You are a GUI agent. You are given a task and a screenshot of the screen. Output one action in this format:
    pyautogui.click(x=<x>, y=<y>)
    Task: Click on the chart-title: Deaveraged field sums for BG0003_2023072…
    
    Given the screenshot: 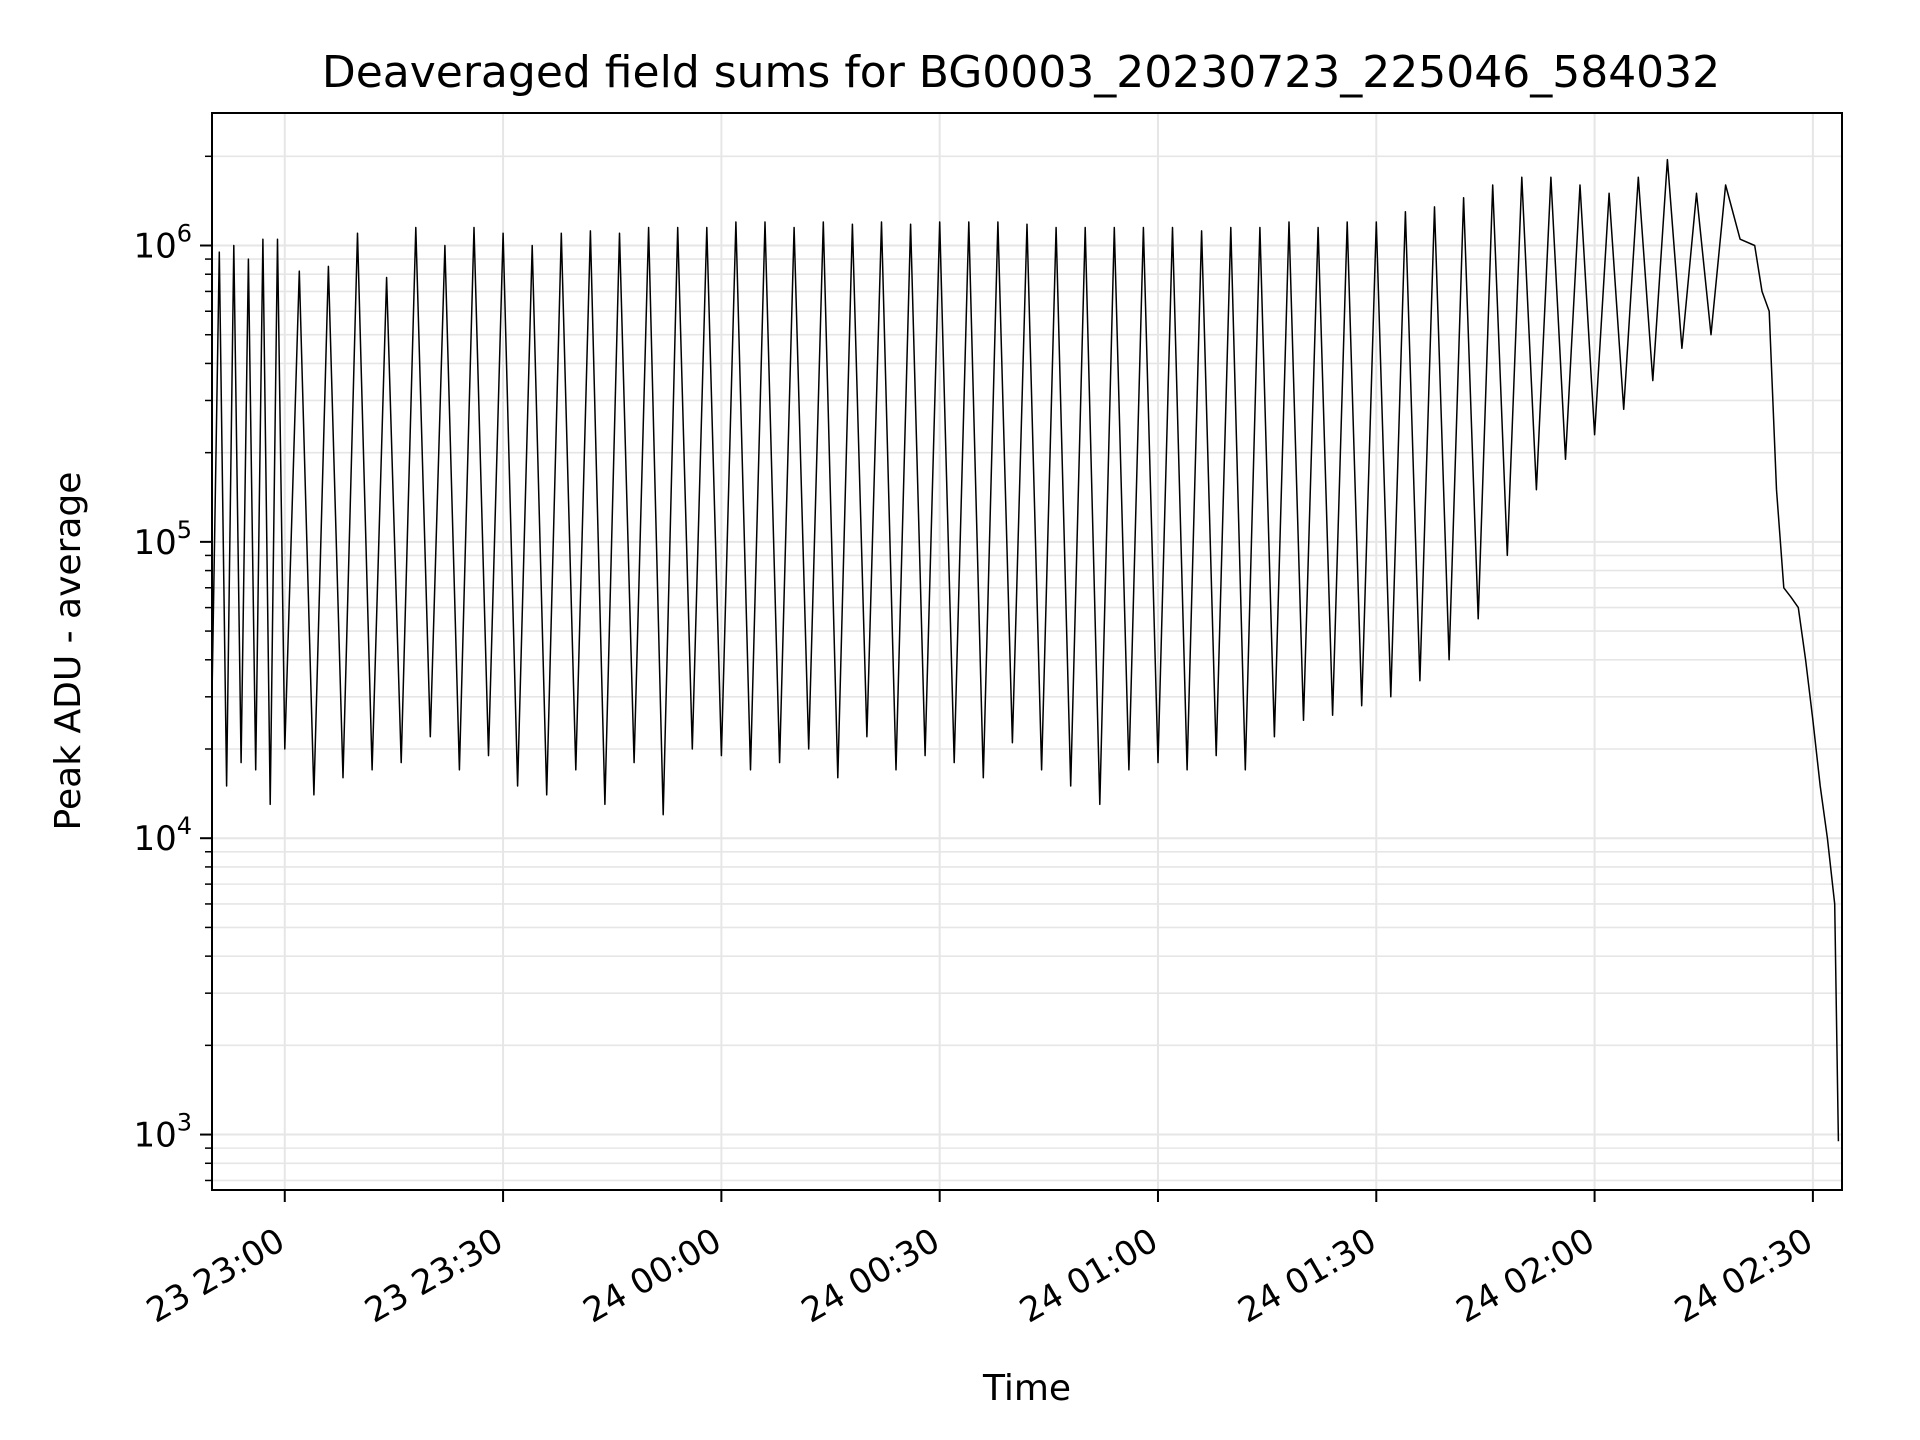 What is the action you would take?
    pyautogui.click(x=1021, y=72)
    